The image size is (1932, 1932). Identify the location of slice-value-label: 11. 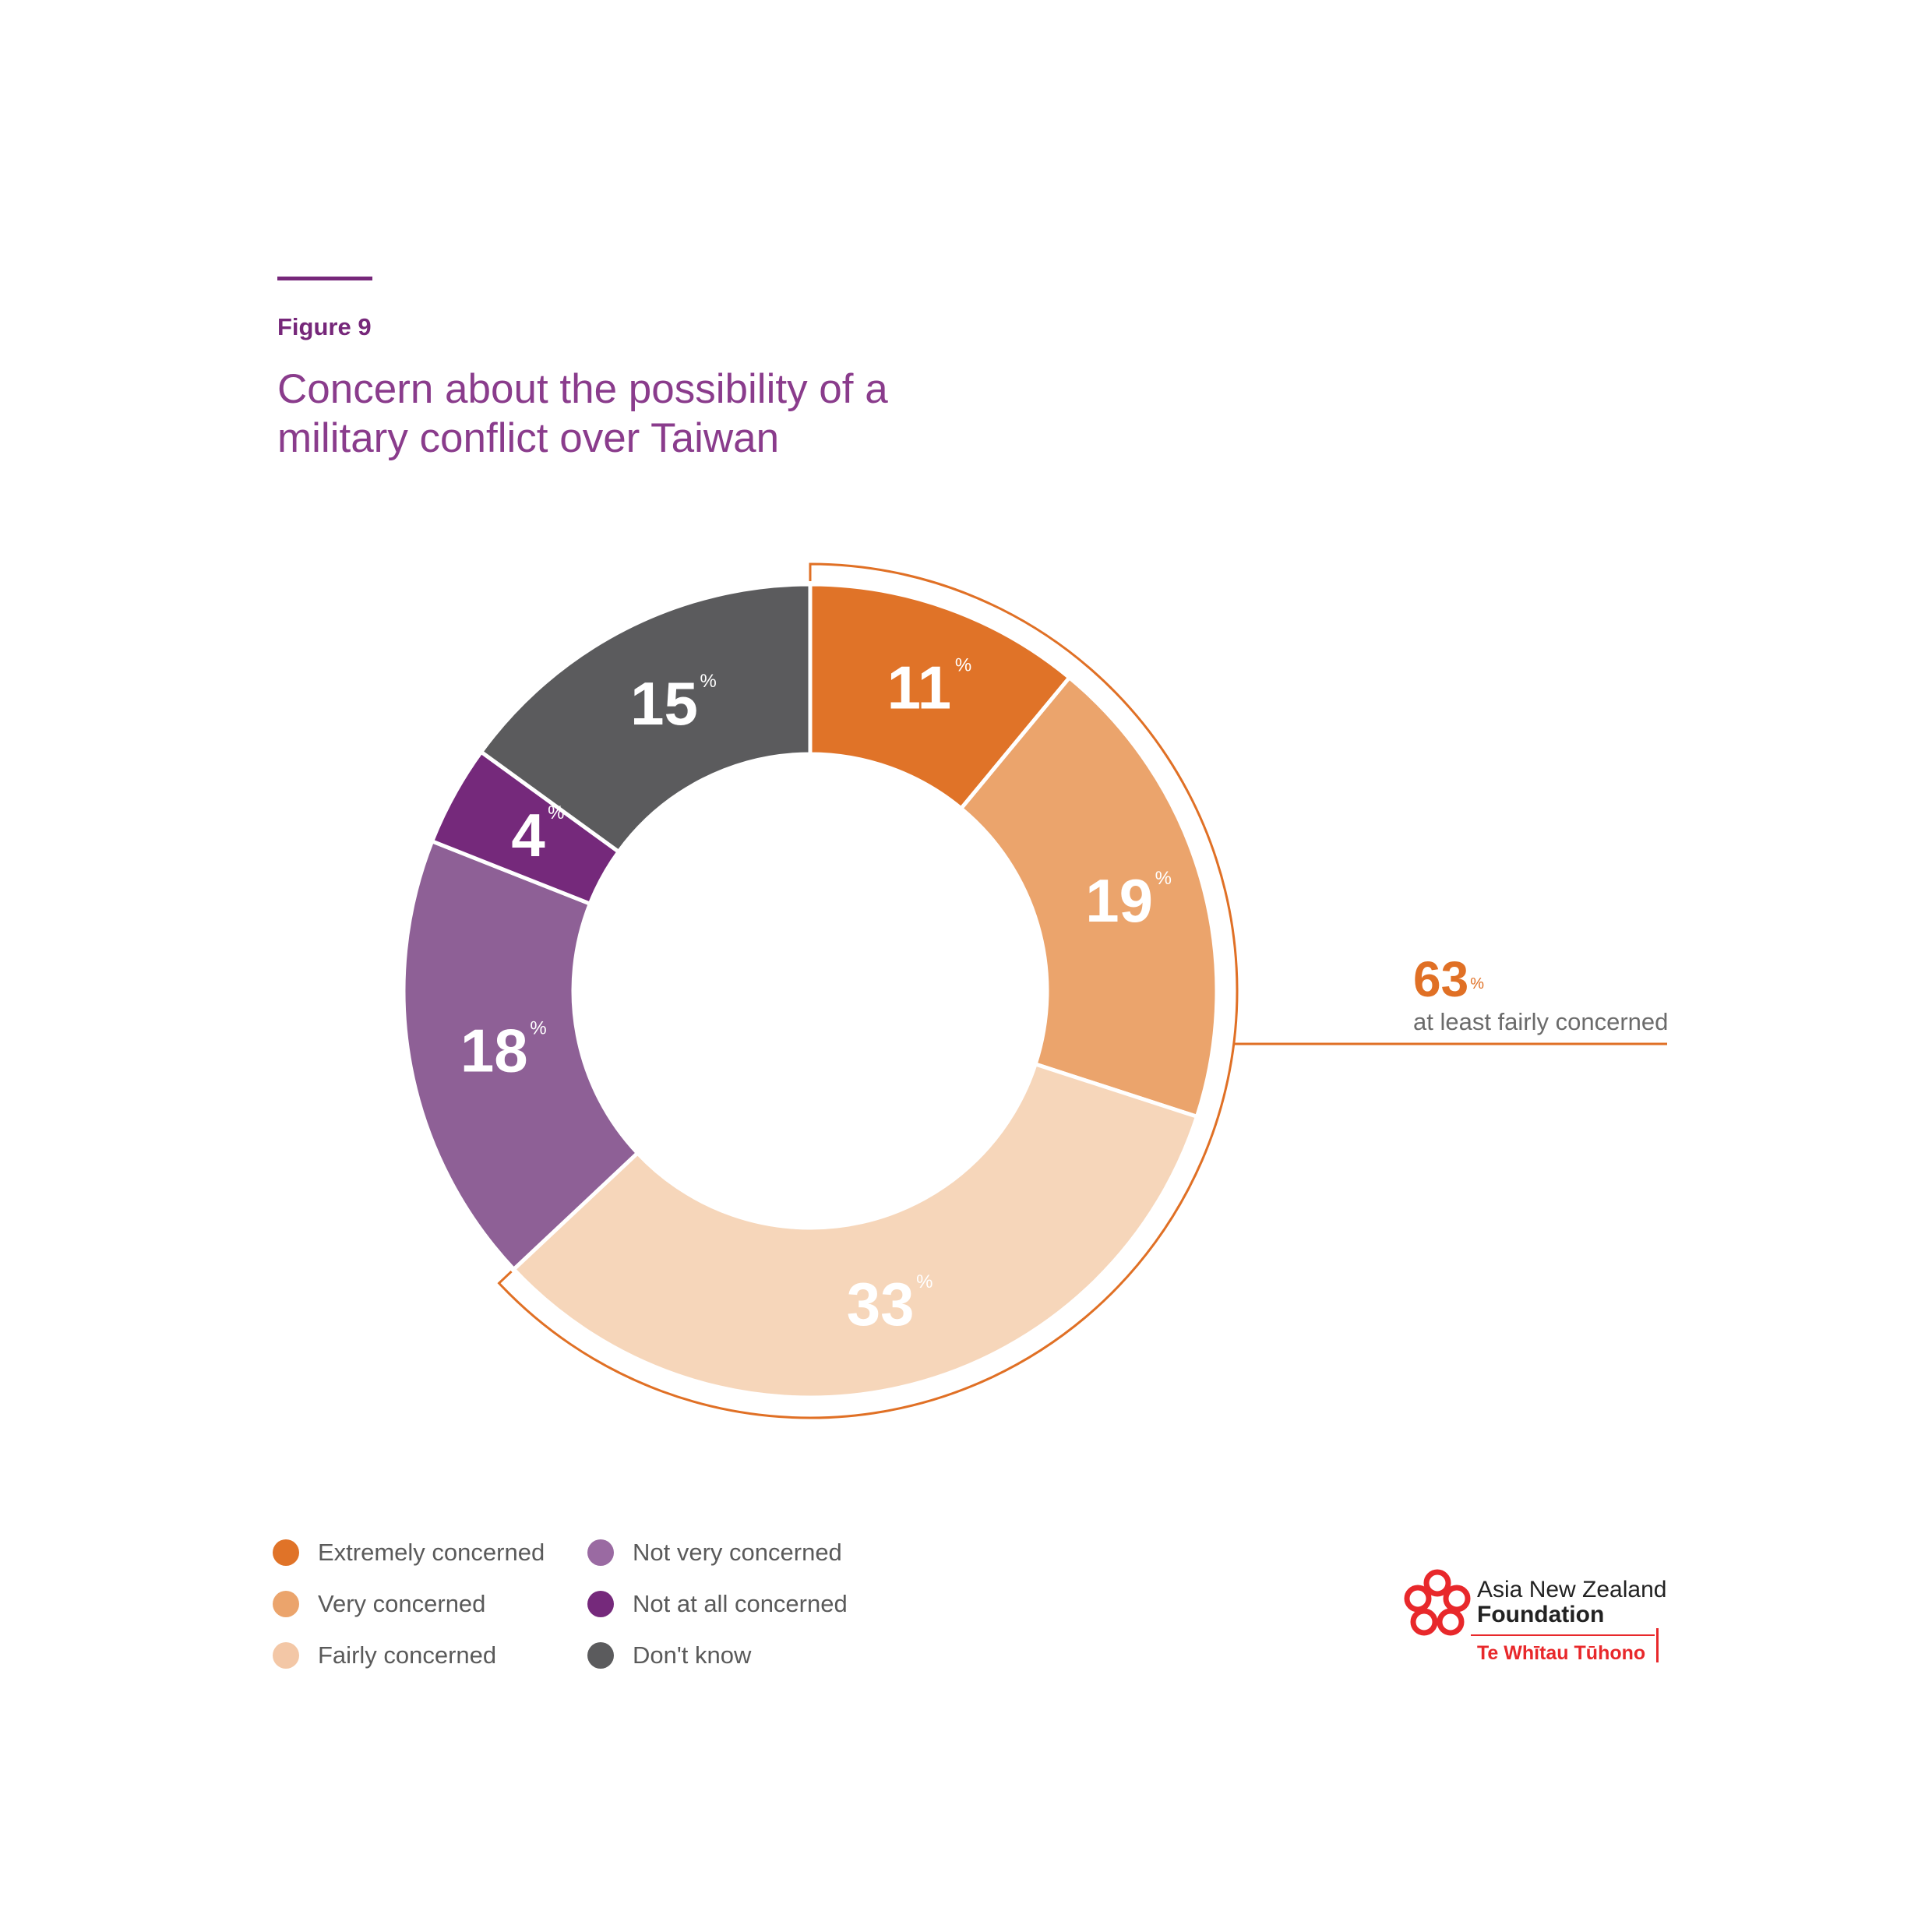
(919, 687).